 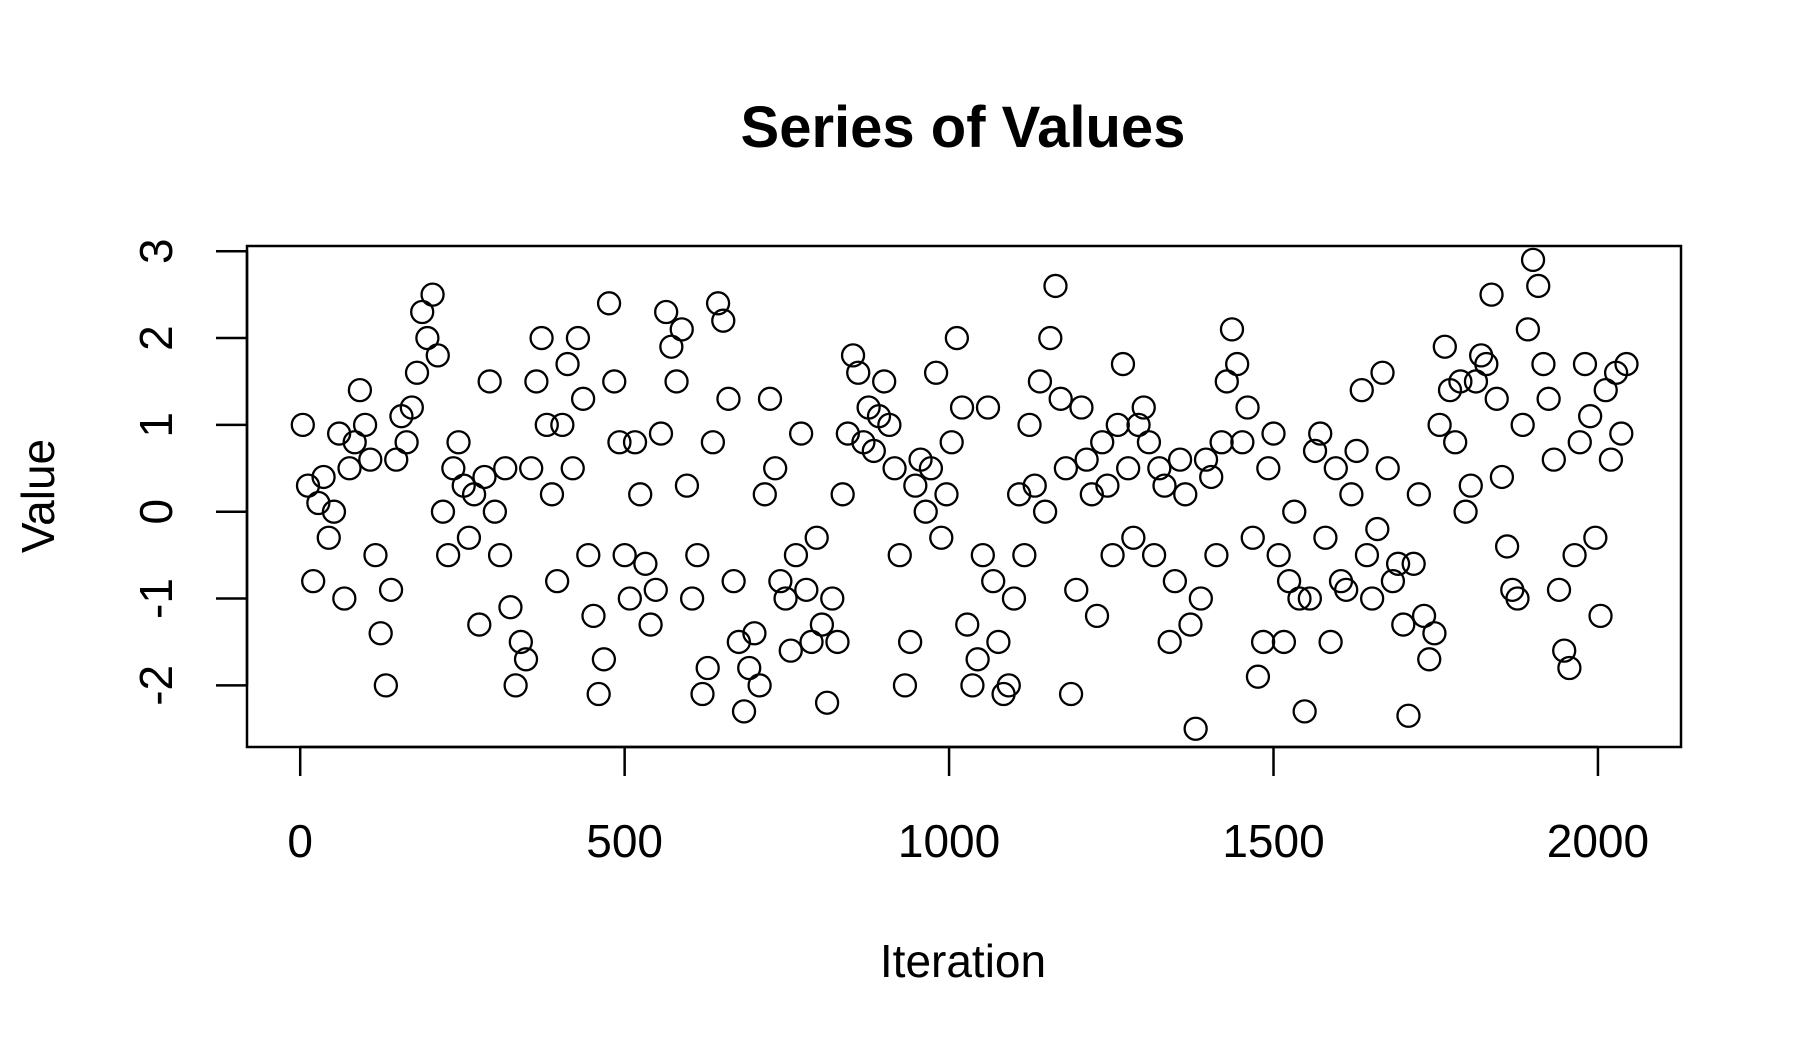 What do you see at coordinates (38, 496) in the screenshot?
I see `y-axis-label: Value` at bounding box center [38, 496].